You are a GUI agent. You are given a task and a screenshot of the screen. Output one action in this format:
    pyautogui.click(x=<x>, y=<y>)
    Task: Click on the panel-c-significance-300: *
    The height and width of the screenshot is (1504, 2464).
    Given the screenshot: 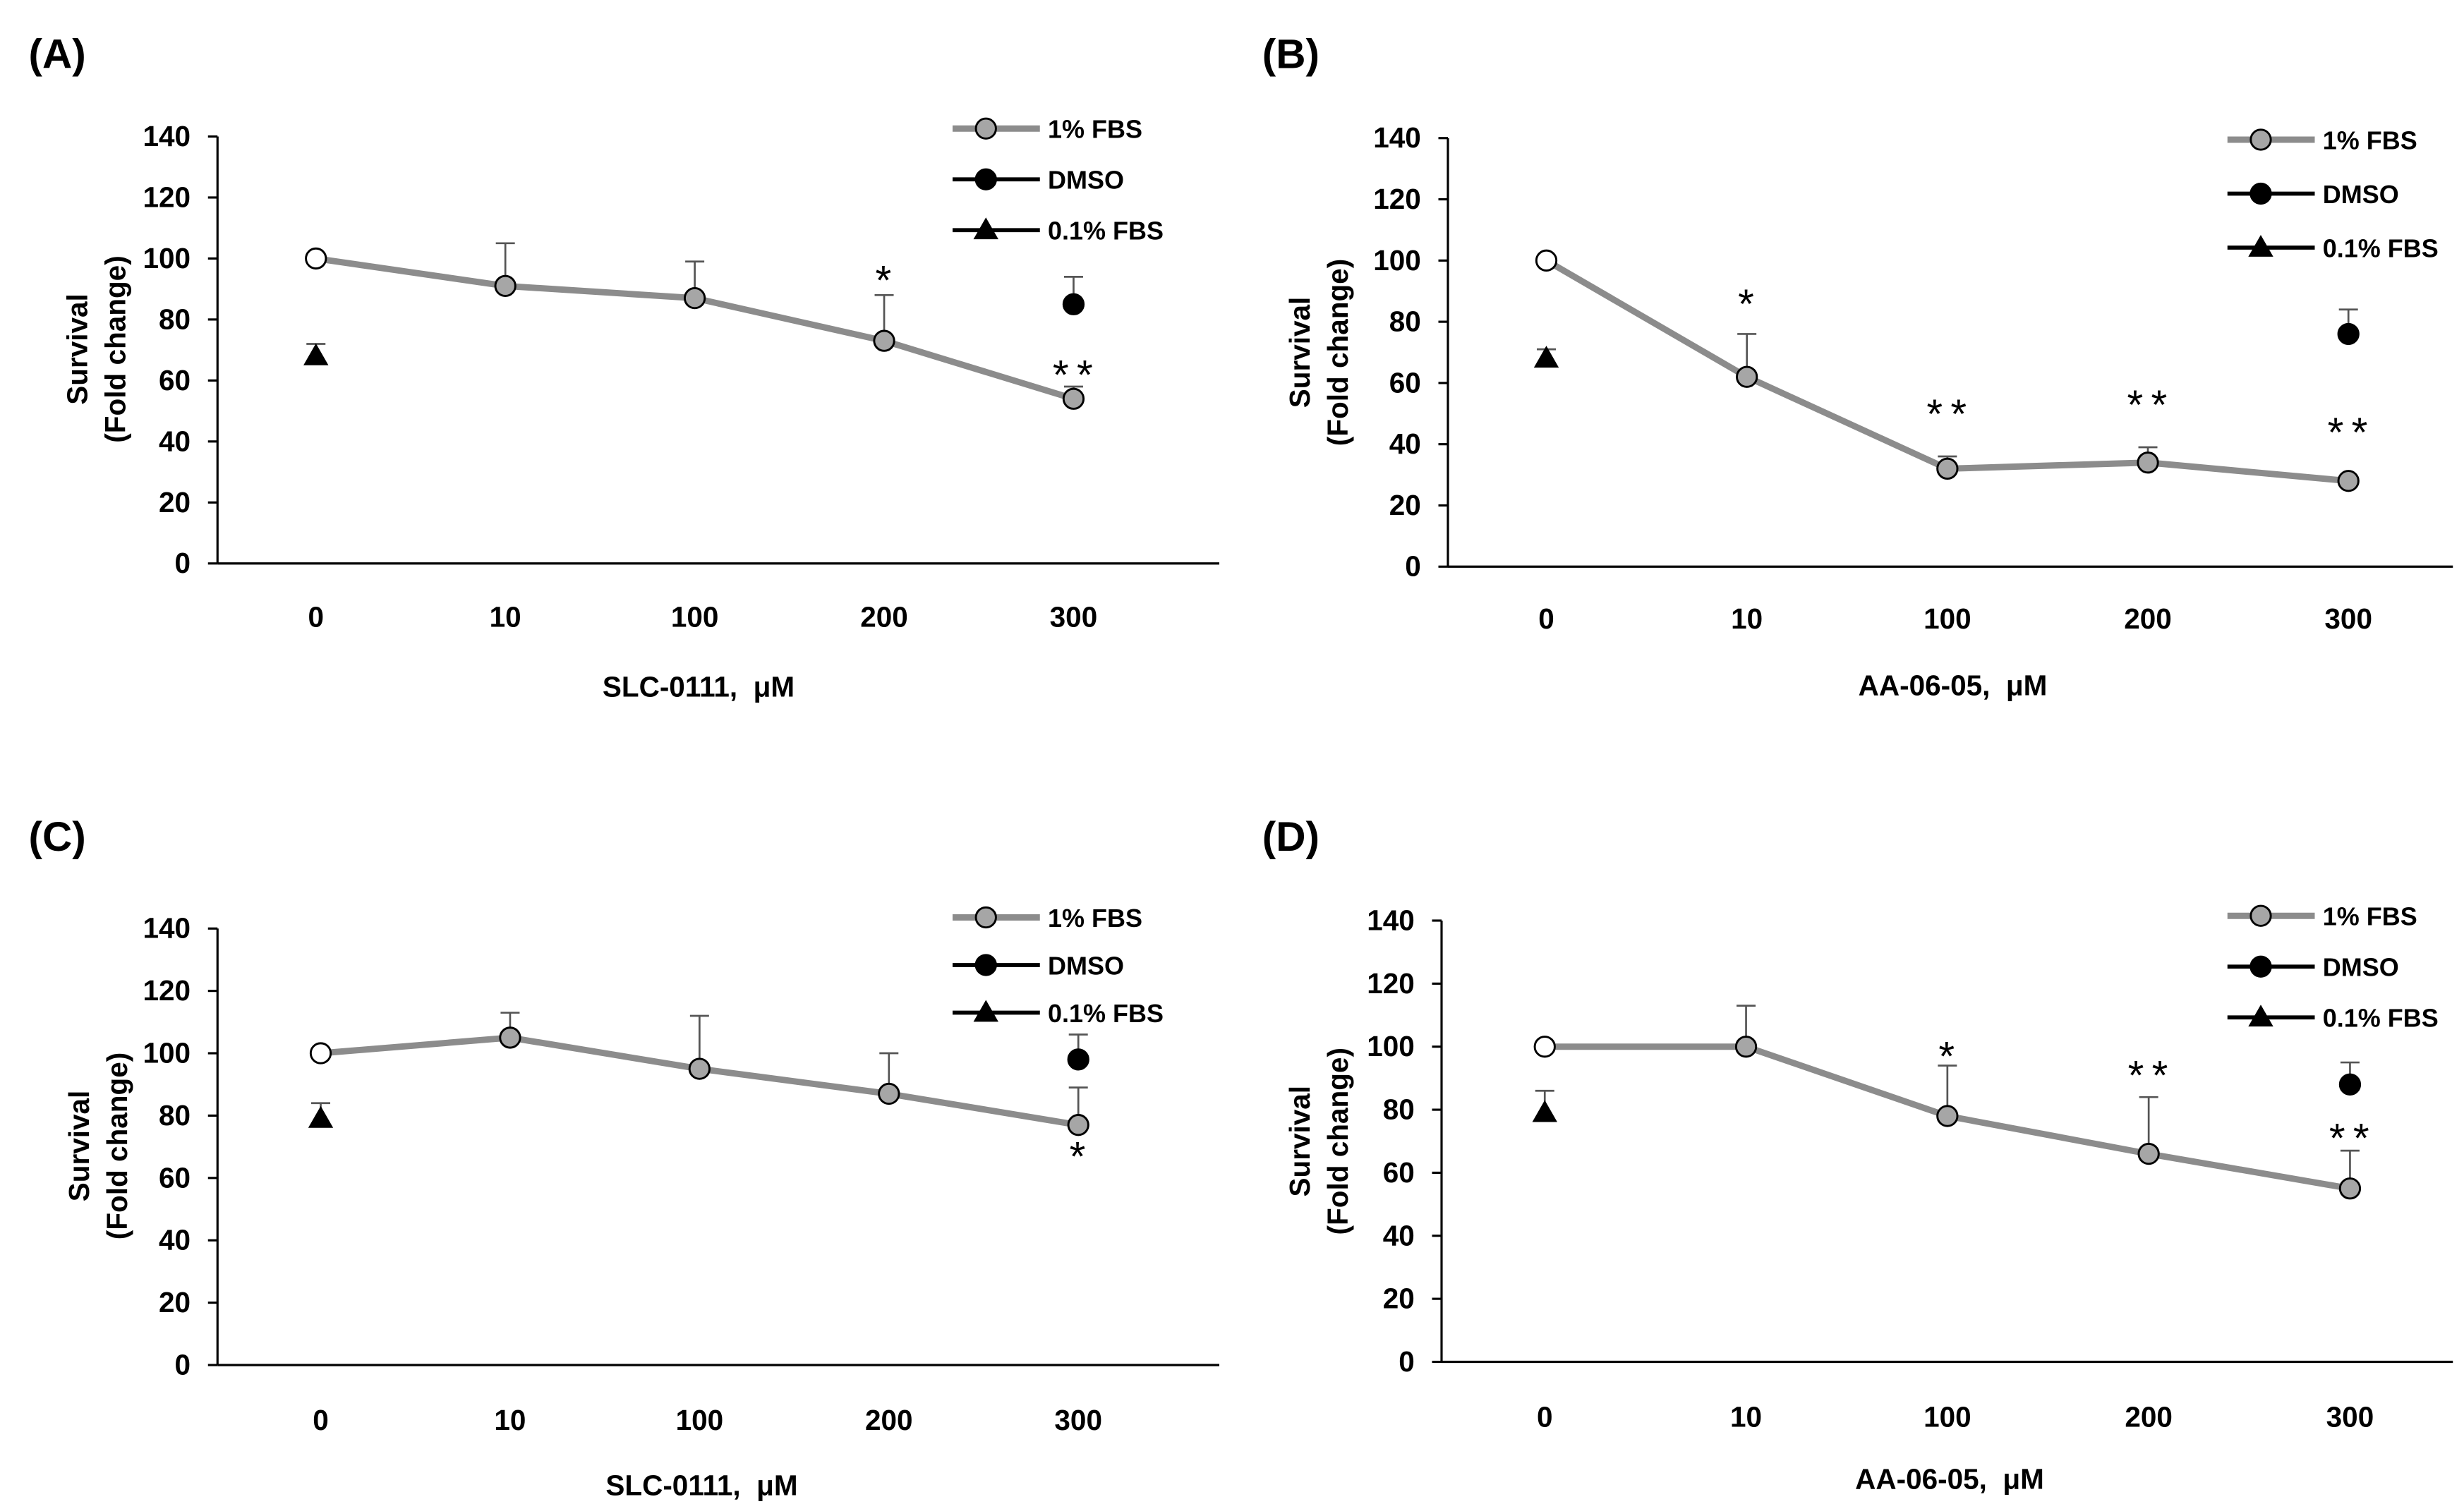 What is the action you would take?
    pyautogui.click(x=1082, y=1156)
    